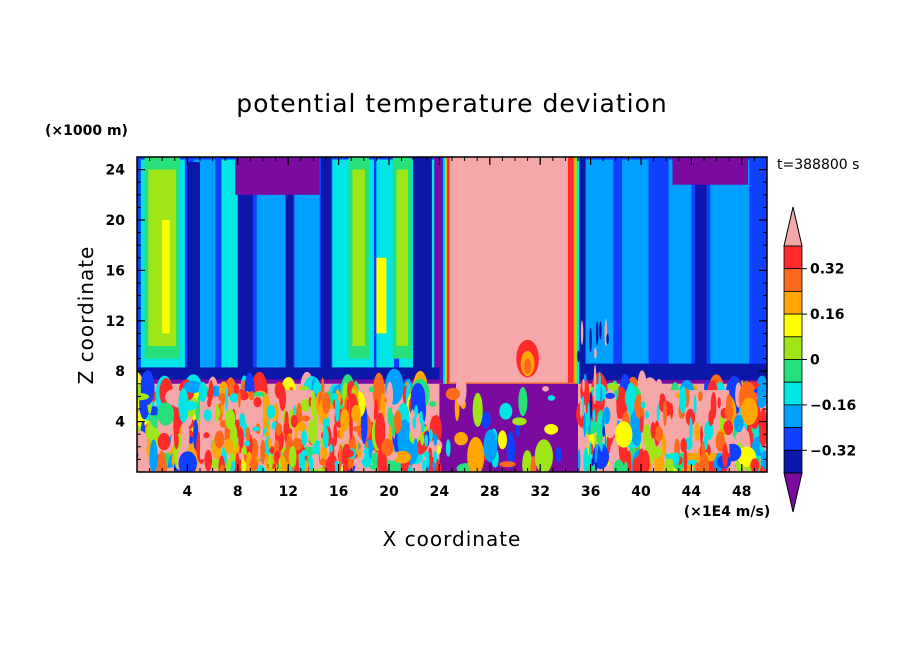  What do you see at coordinates (489, 492) in the screenshot?
I see `x-tick-label: 28` at bounding box center [489, 492].